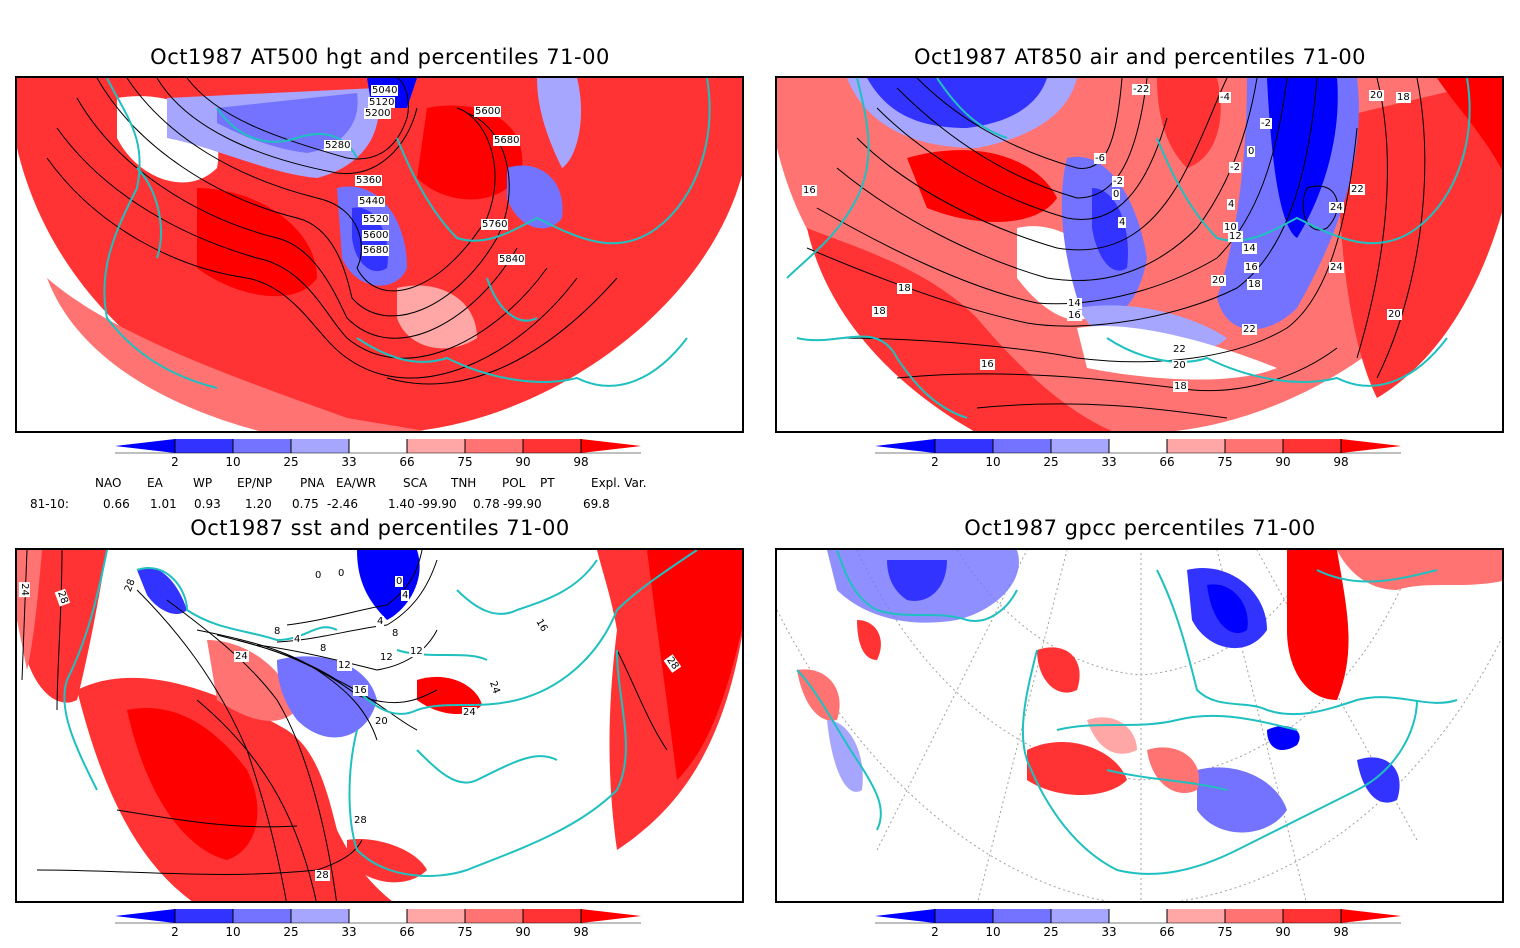 Image resolution: width=1520 pixels, height=948 pixels. What do you see at coordinates (596, 504) in the screenshot?
I see `index-value: 69.8` at bounding box center [596, 504].